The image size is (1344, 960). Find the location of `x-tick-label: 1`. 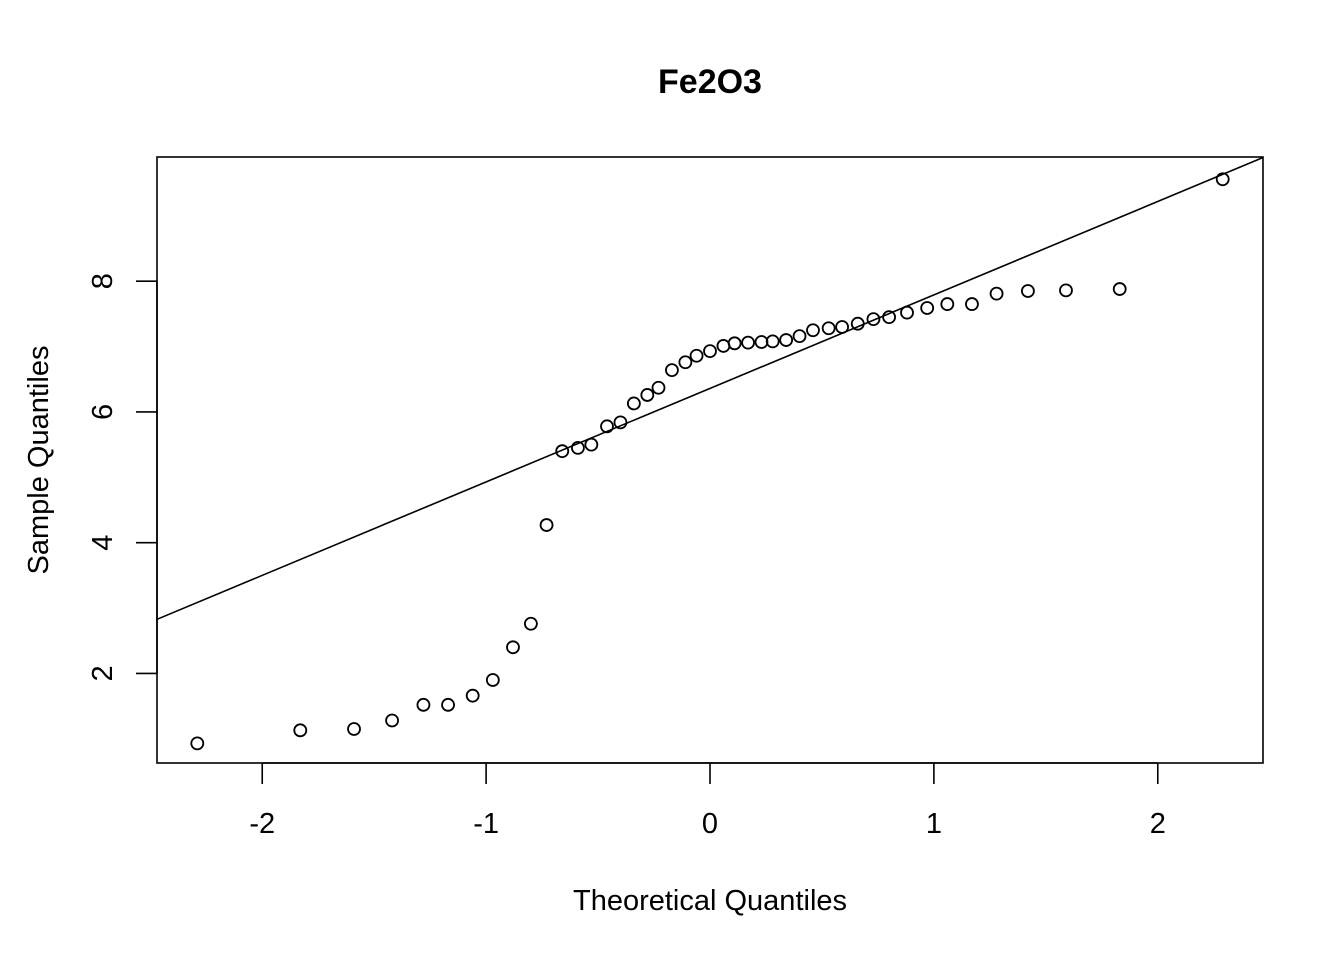

x-tick-label: 1 is located at coordinates (934, 824).